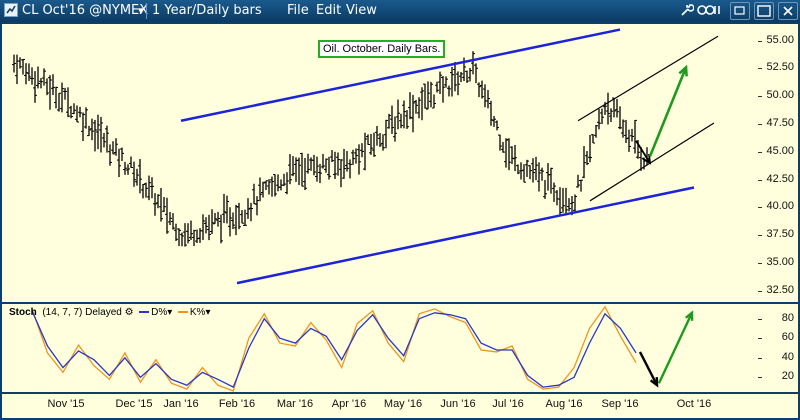 The height and width of the screenshot is (420, 800). Describe the element at coordinates (648, 78) in the screenshot. I see `inner-channel-upper` at that location.